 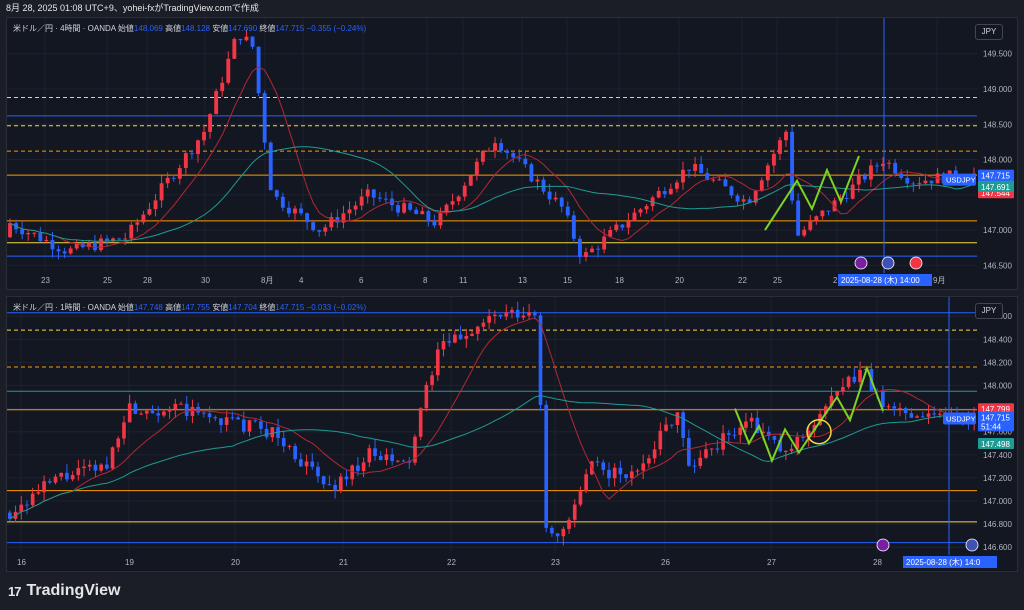 What do you see at coordinates (148, 307) in the screenshot?
I see `open-value: 147.748` at bounding box center [148, 307].